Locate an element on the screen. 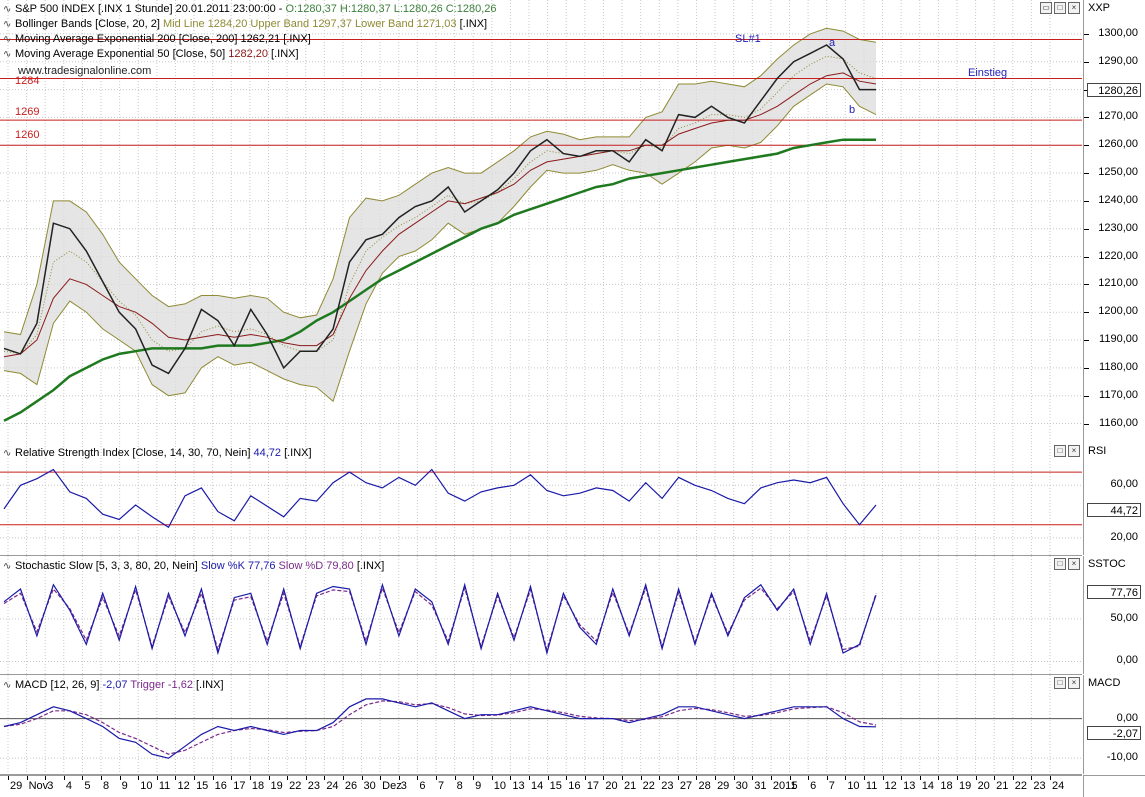 This screenshot has height=797, width=1145. time-tick-label: 17 is located at coordinates (593, 786).